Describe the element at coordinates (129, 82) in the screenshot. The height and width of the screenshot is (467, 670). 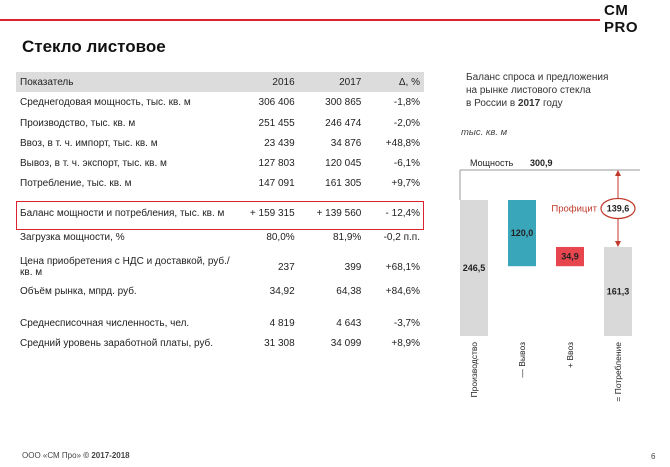
I see `col-header-indicator: Показатель` at that location.